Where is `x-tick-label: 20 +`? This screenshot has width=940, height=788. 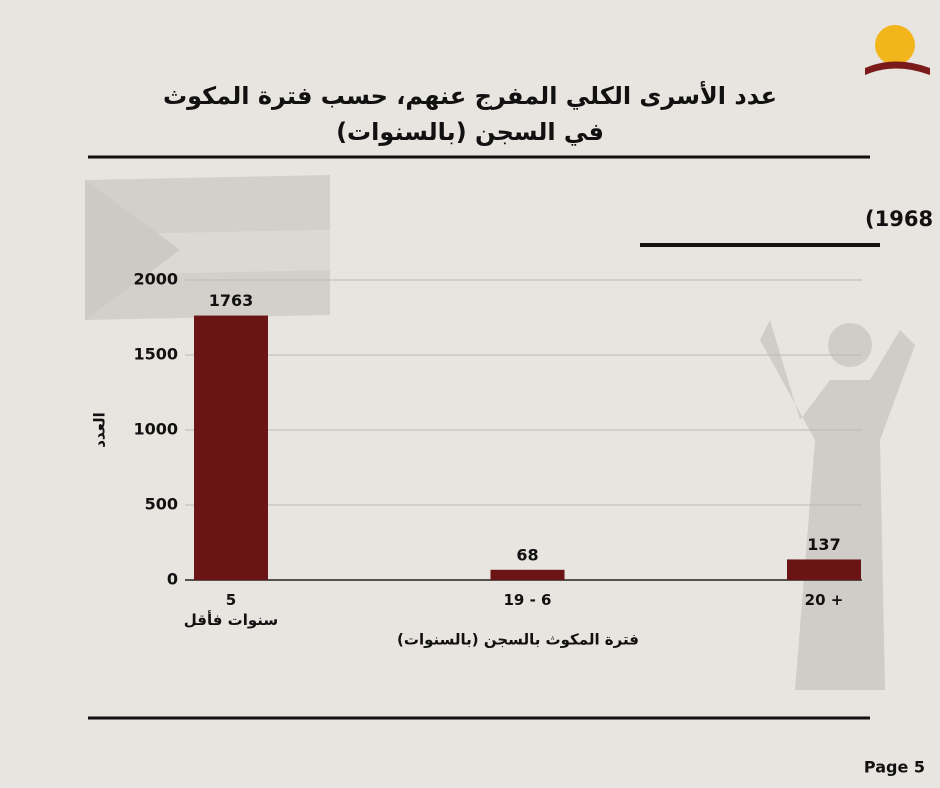 x-tick-label: 20 + is located at coordinates (824, 600).